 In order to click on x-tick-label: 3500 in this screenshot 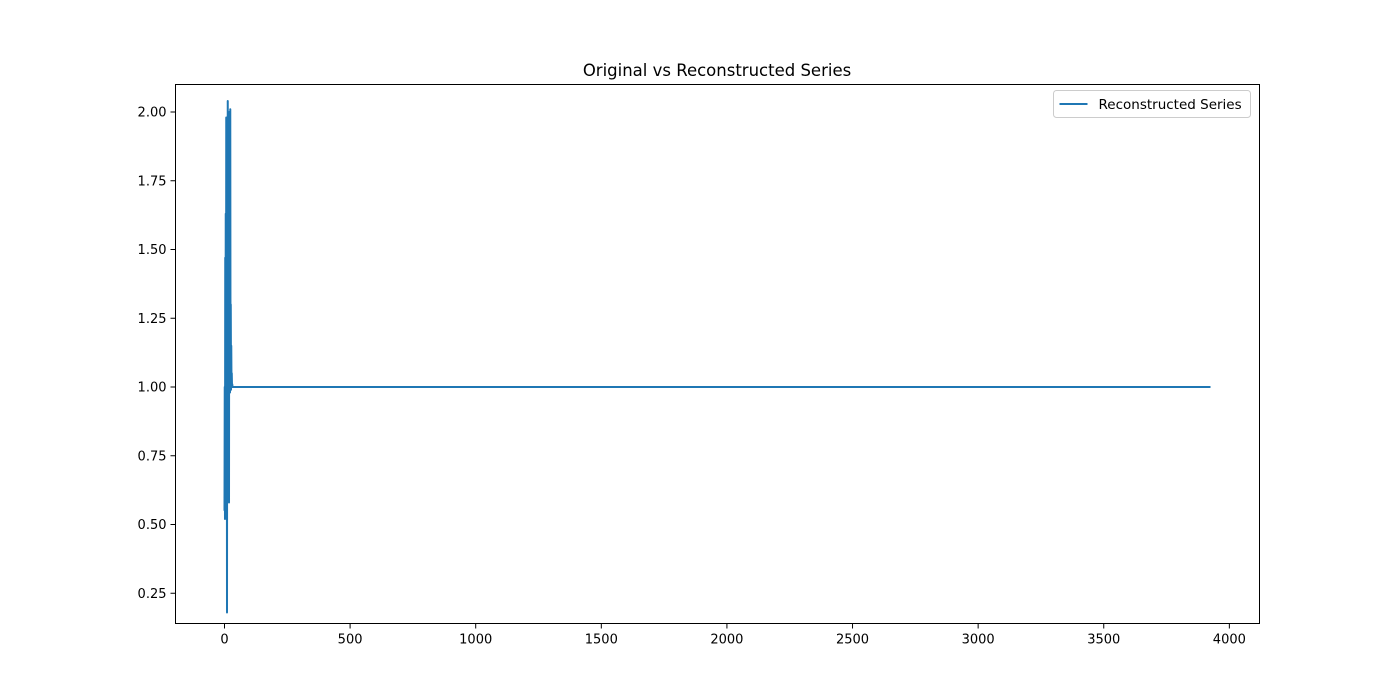, I will do `click(1103, 640)`.